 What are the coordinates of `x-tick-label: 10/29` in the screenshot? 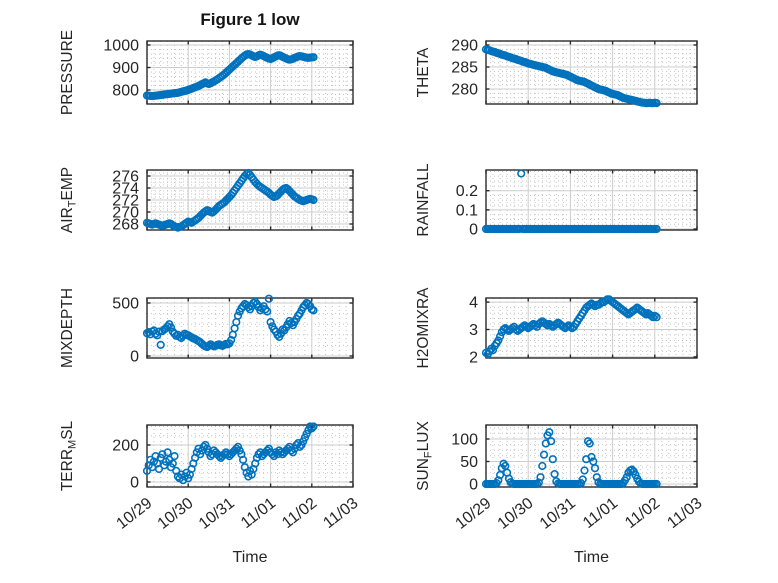 It's located at (473, 514).